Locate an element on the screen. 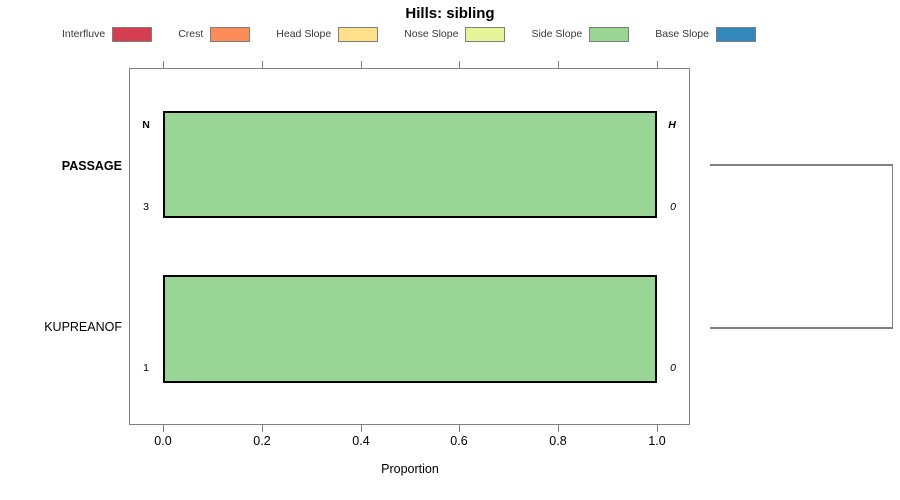 This screenshot has width=900, height=500. kupreanof-n-value: 1 is located at coordinates (146, 368).